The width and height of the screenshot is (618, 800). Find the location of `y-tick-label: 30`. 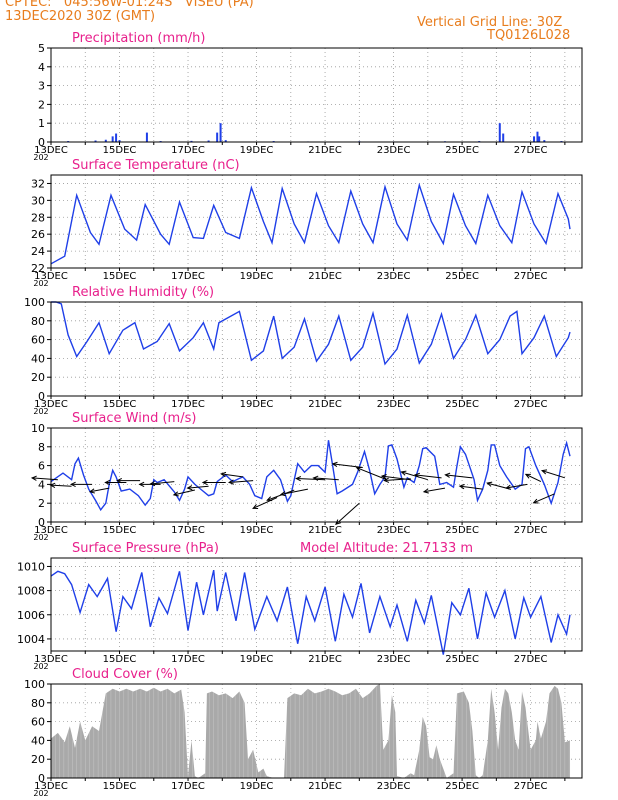

y-tick-label: 30 is located at coordinates (38, 200).